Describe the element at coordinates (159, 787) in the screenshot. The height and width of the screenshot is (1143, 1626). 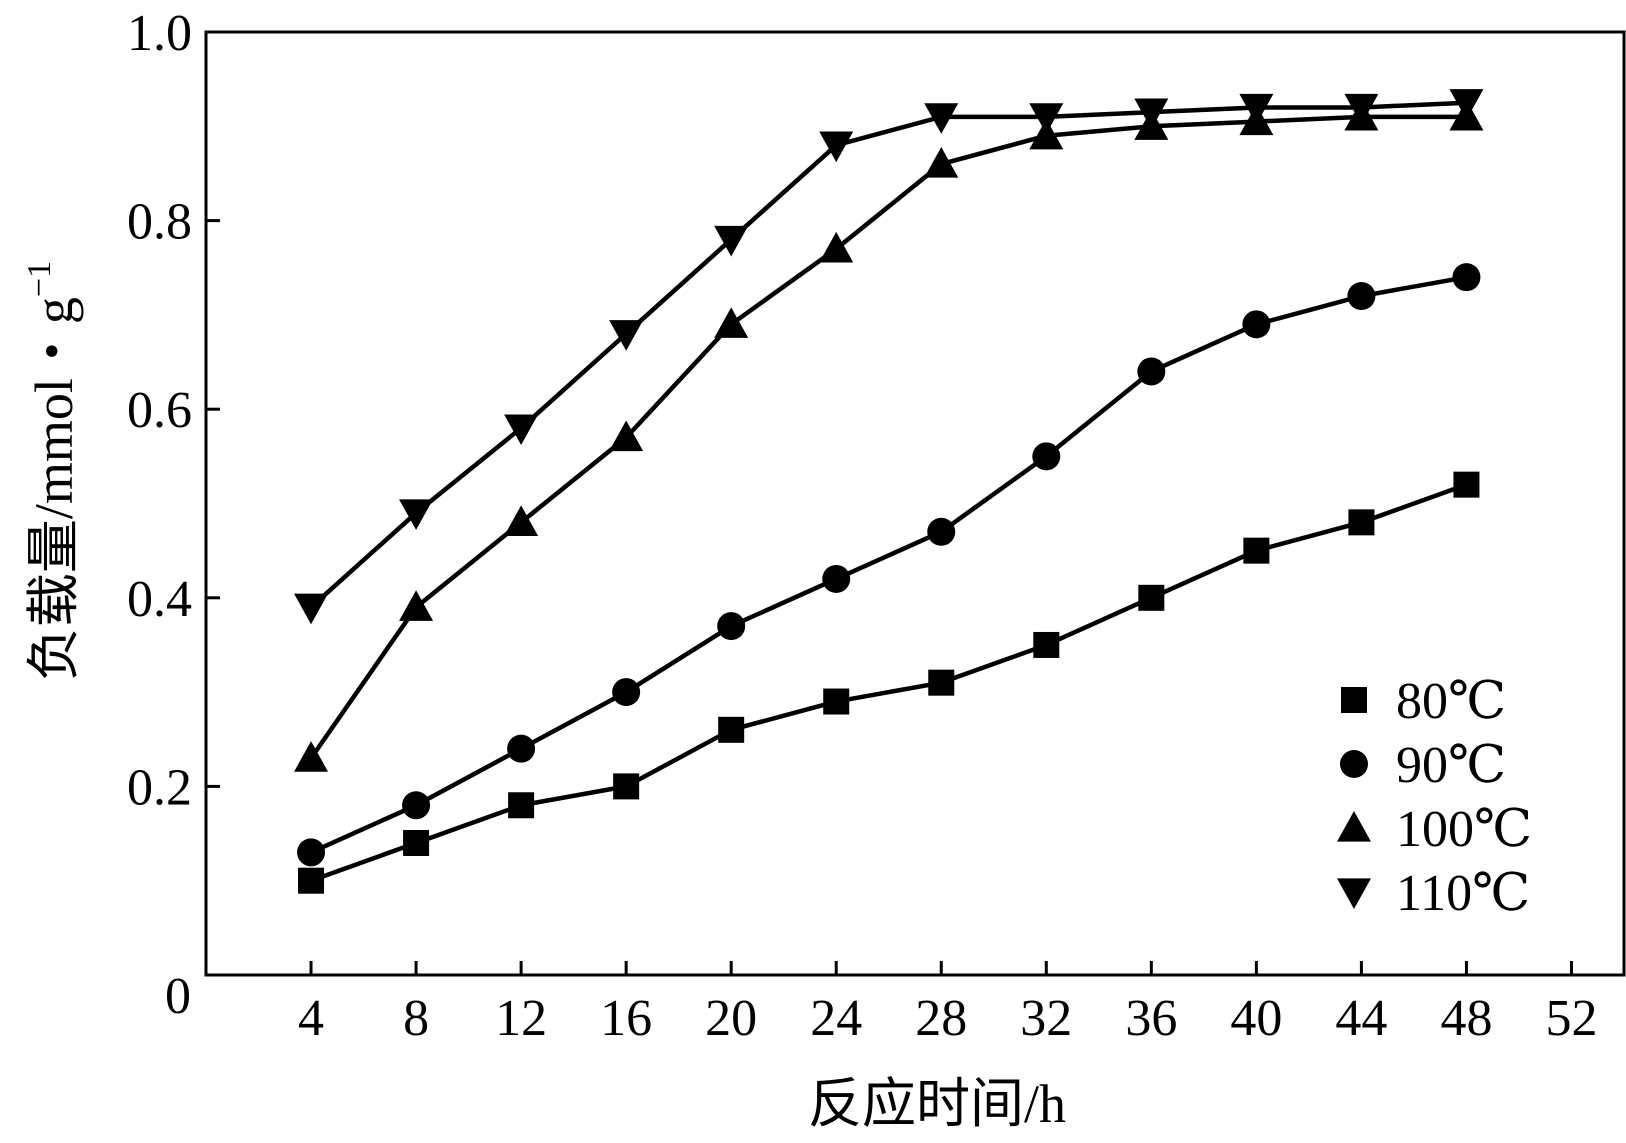
I see `y-tick-label: 0.2` at that location.